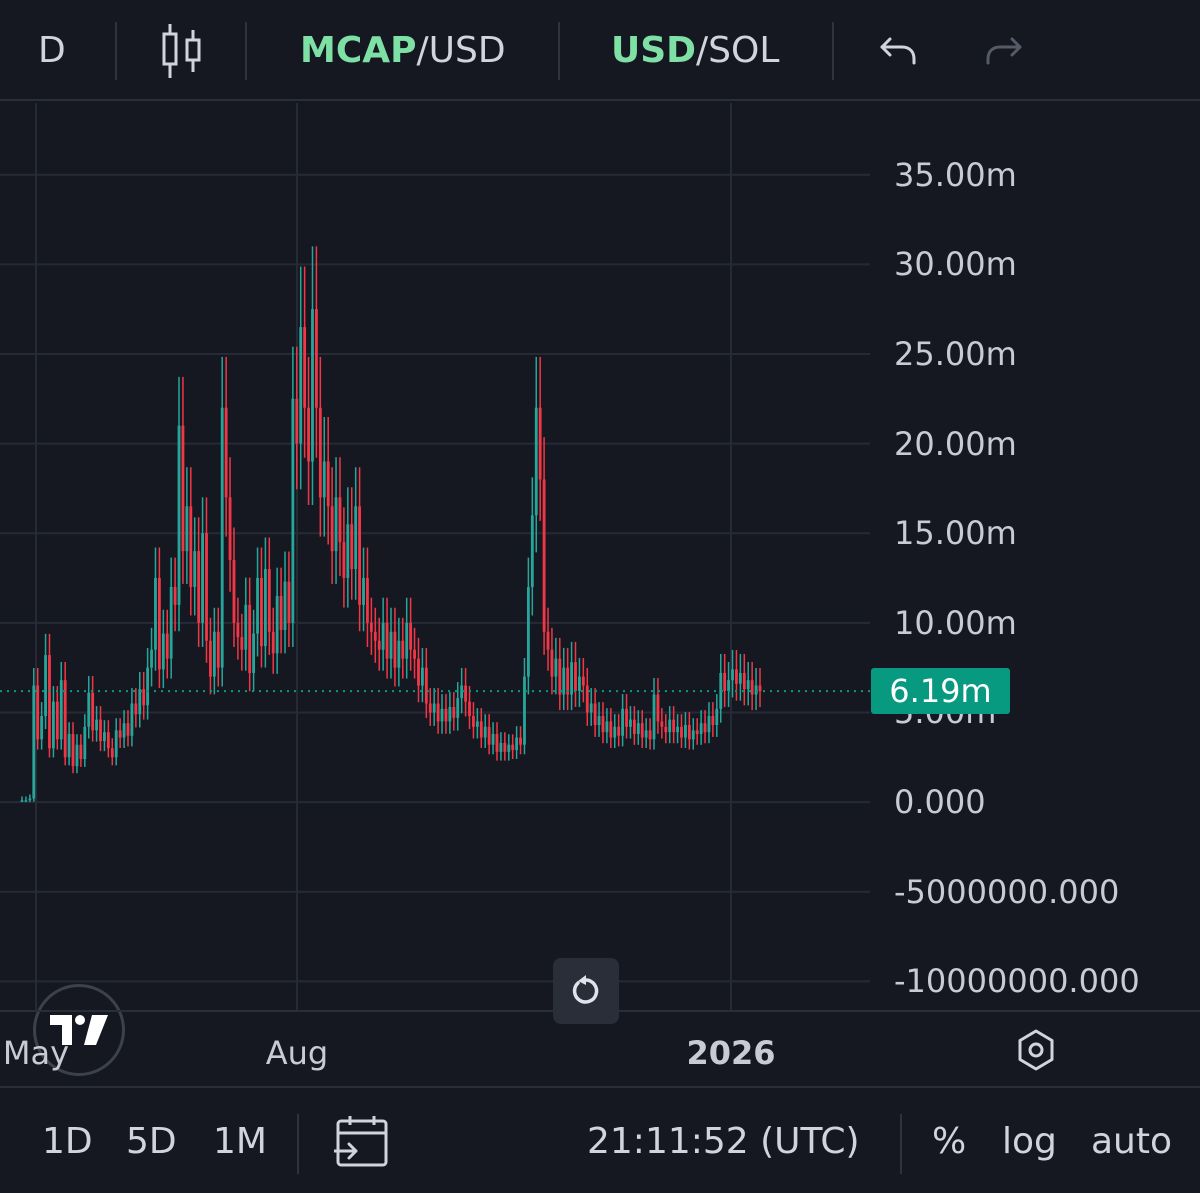  What do you see at coordinates (1029, 1141) in the screenshot?
I see `log-scale-button: log` at bounding box center [1029, 1141].